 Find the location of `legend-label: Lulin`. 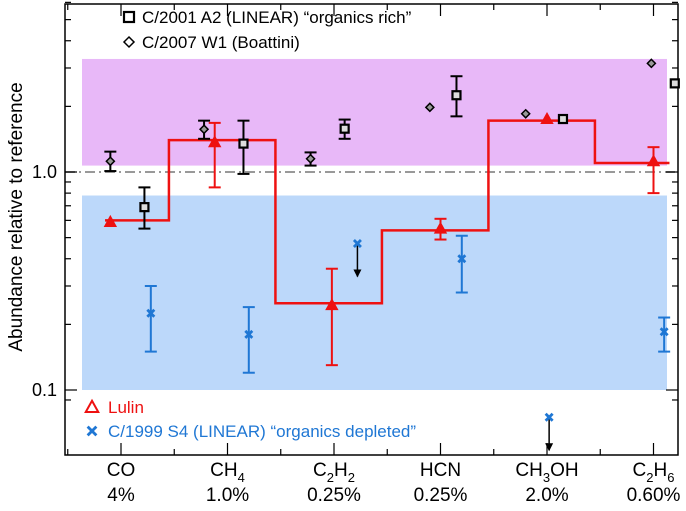

legend-label: Lulin is located at coordinates (126, 407).